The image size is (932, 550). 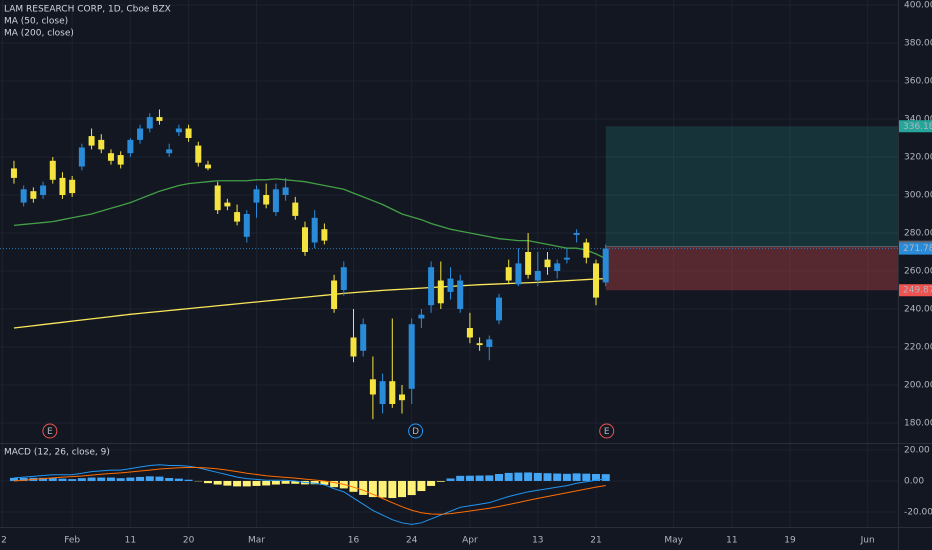 What do you see at coordinates (918, 309) in the screenshot?
I see `y-tick-label: 240.00` at bounding box center [918, 309].